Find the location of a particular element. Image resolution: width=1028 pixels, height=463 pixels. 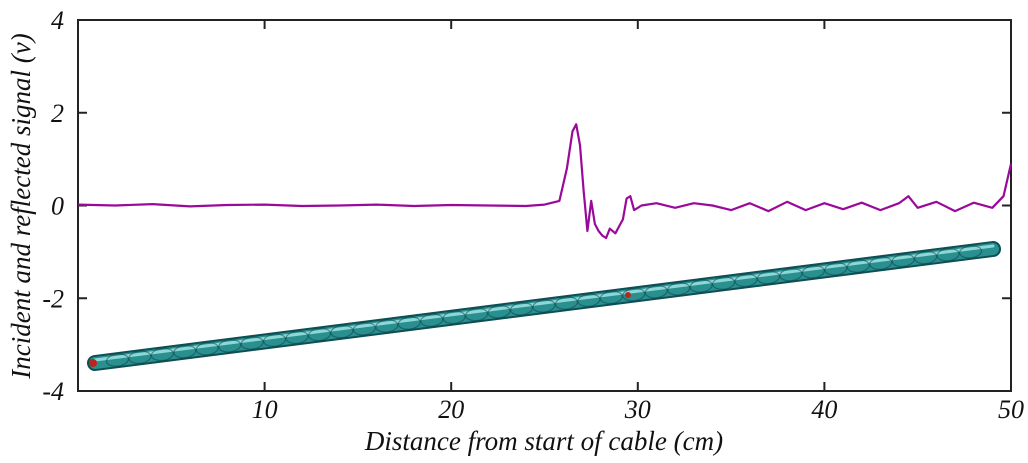

cable-end-marker is located at coordinates (93, 363).